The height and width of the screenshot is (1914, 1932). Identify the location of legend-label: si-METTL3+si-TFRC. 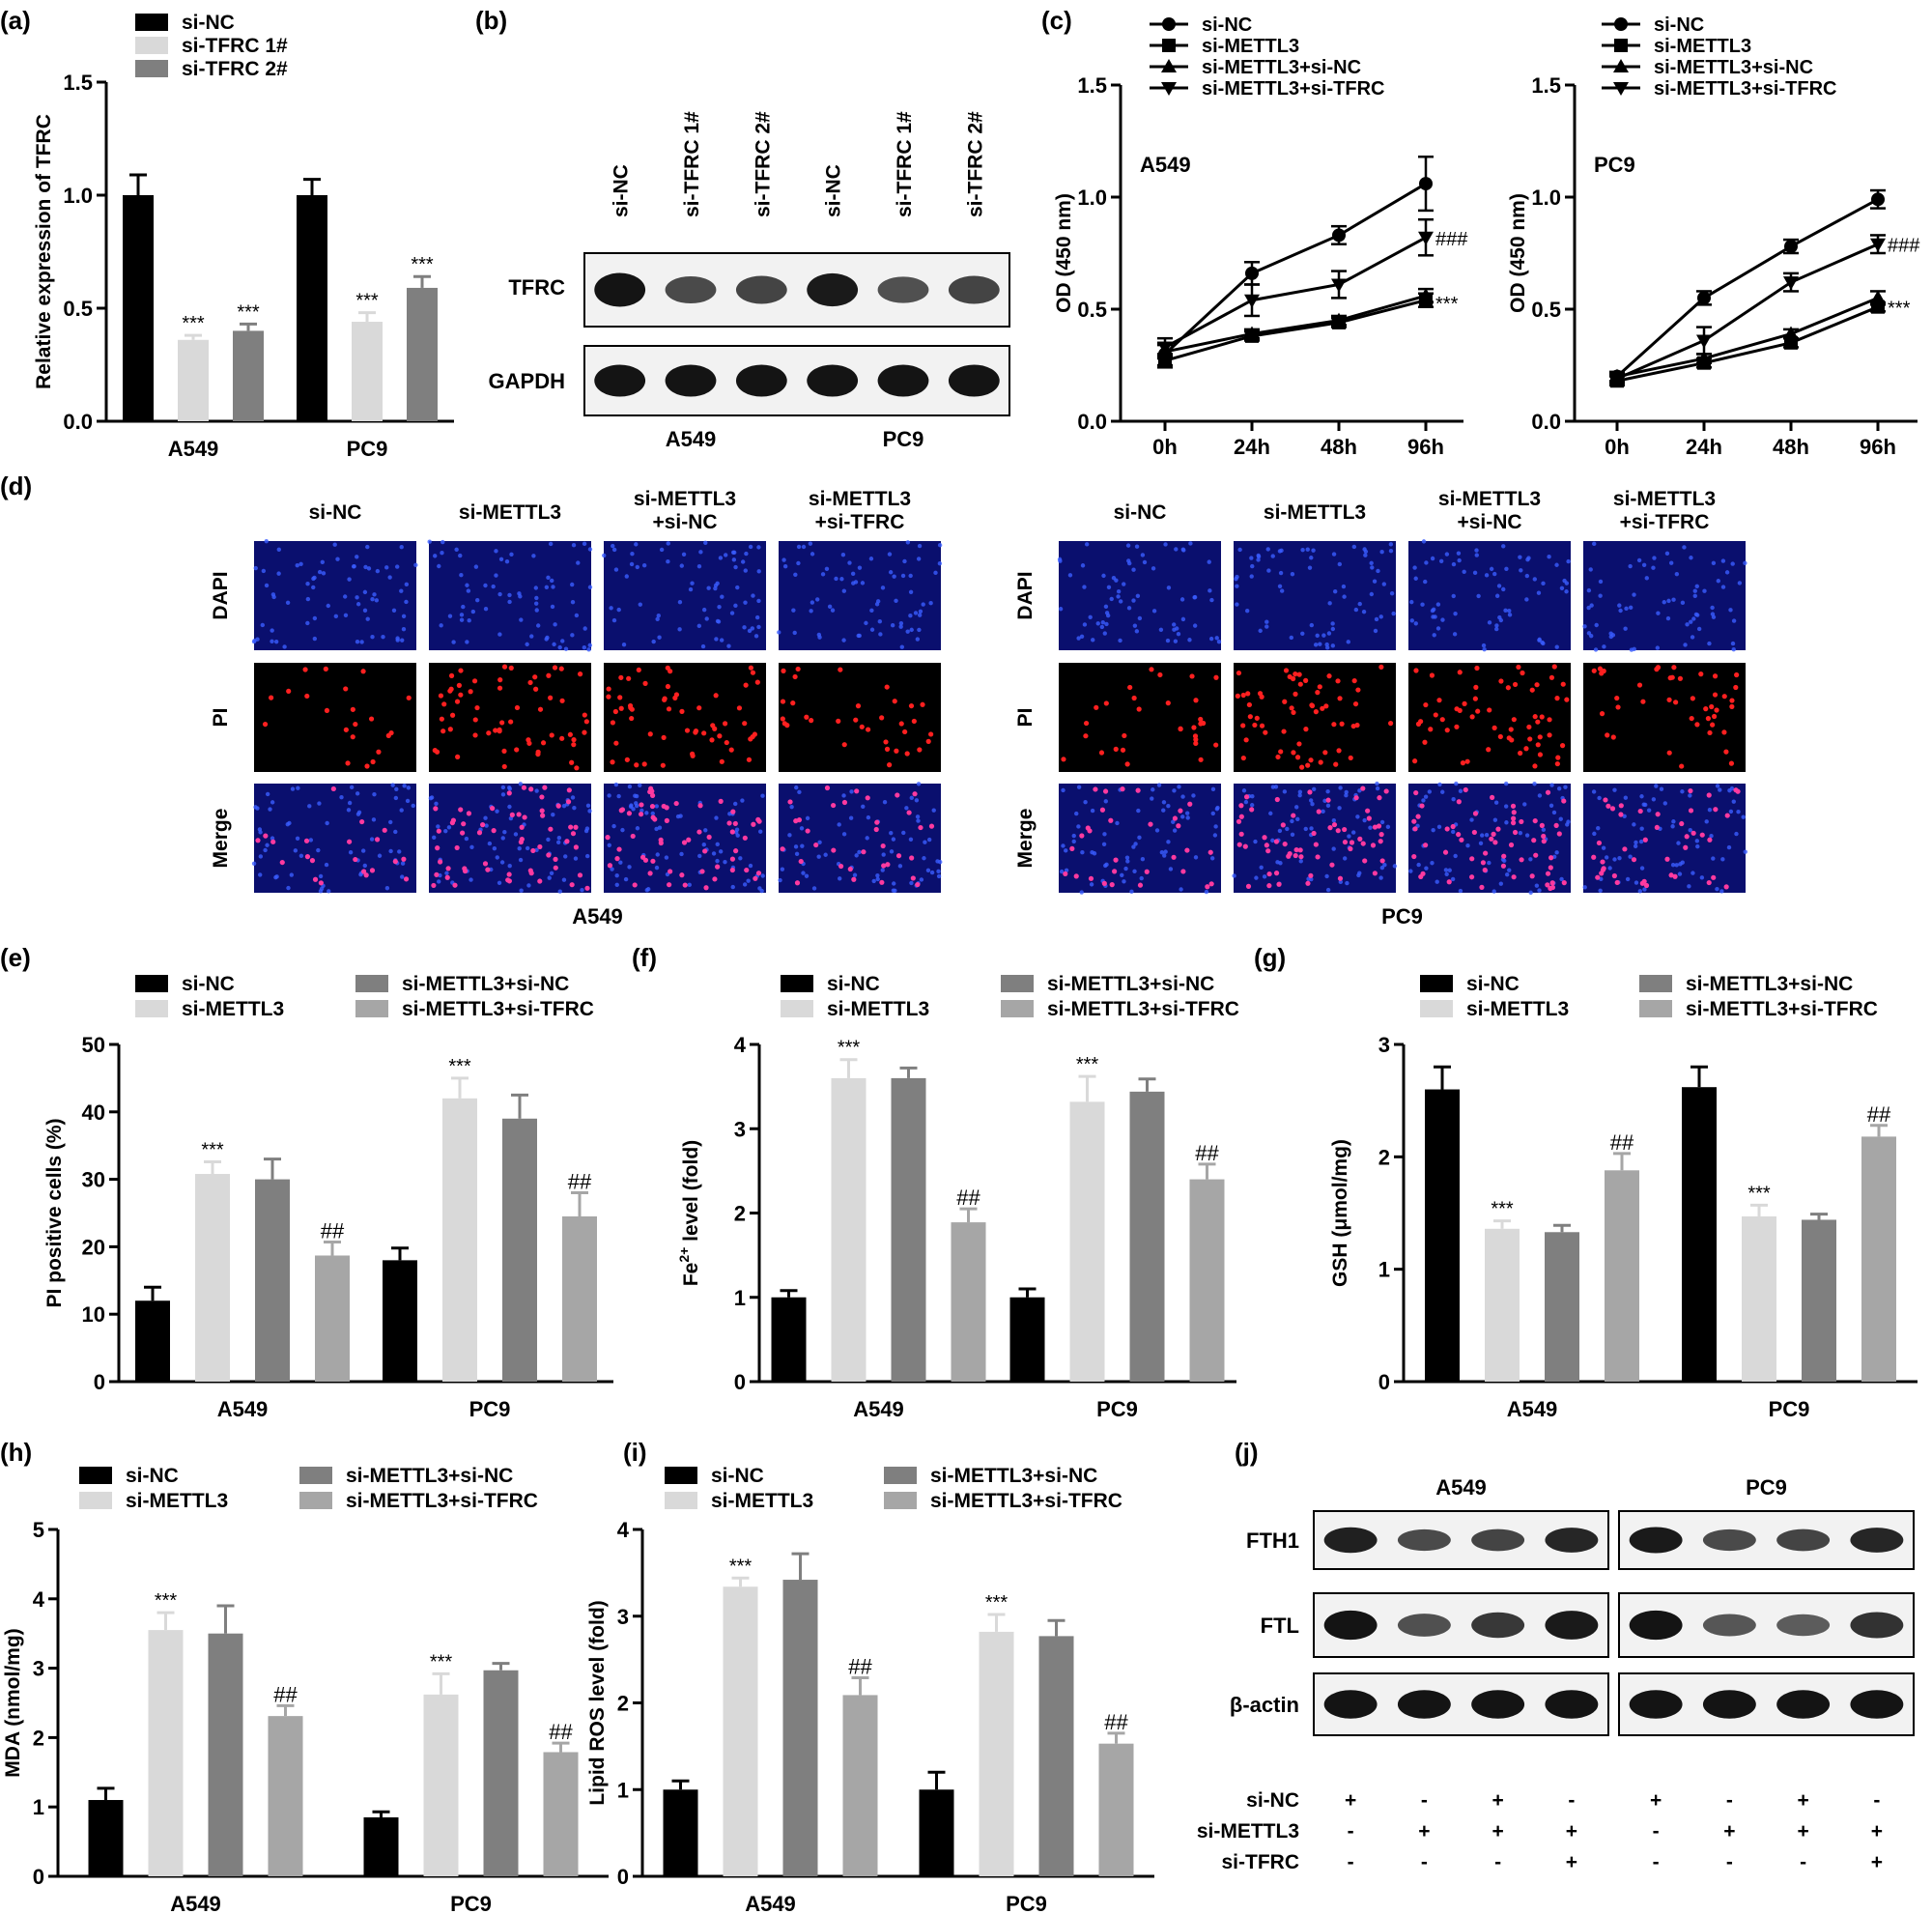
(1026, 1501).